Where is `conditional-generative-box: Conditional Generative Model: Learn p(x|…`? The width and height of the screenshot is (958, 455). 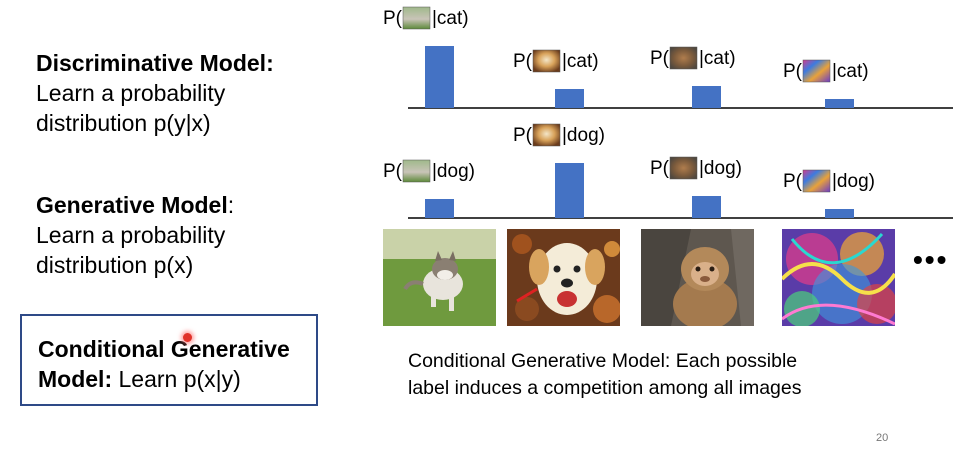
conditional-generative-box: Conditional Generative Model: Learn p(x|… is located at coordinates (169, 360).